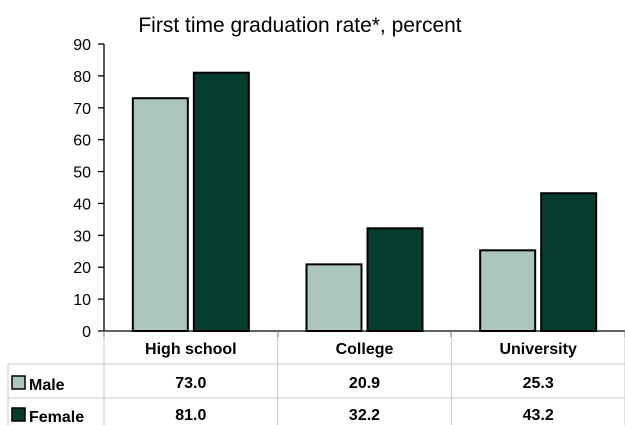 The width and height of the screenshot is (625, 425). I want to click on data-value: 73.0, so click(190, 383).